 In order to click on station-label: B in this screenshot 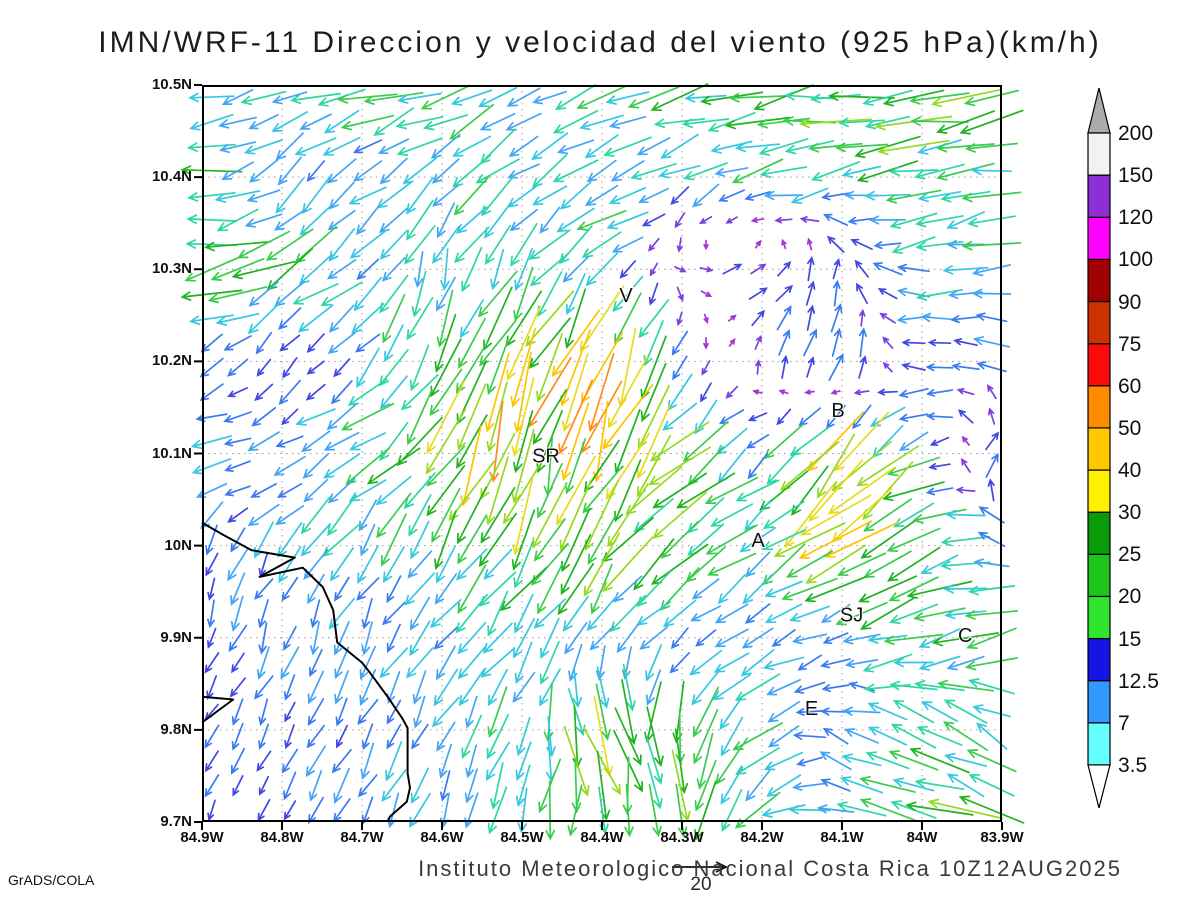, I will do `click(837, 411)`.